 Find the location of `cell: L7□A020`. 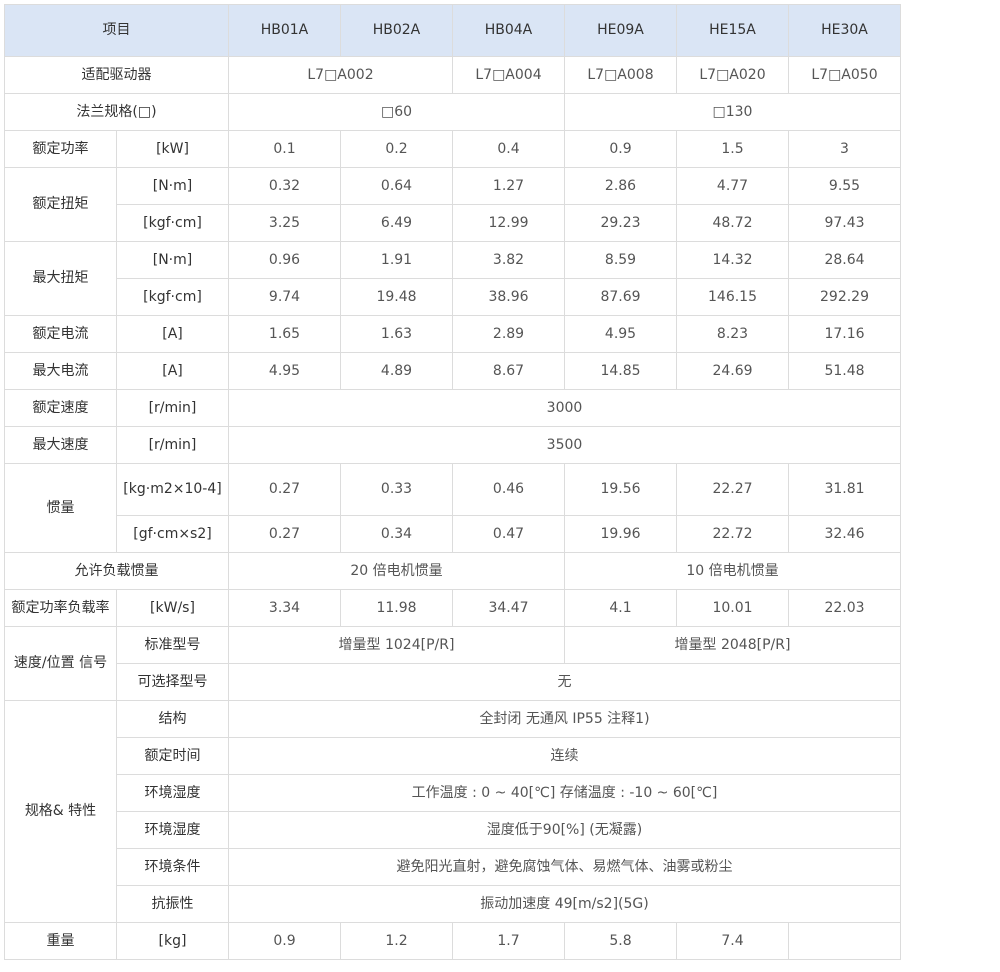

cell: L7□A020 is located at coordinates (732, 75).